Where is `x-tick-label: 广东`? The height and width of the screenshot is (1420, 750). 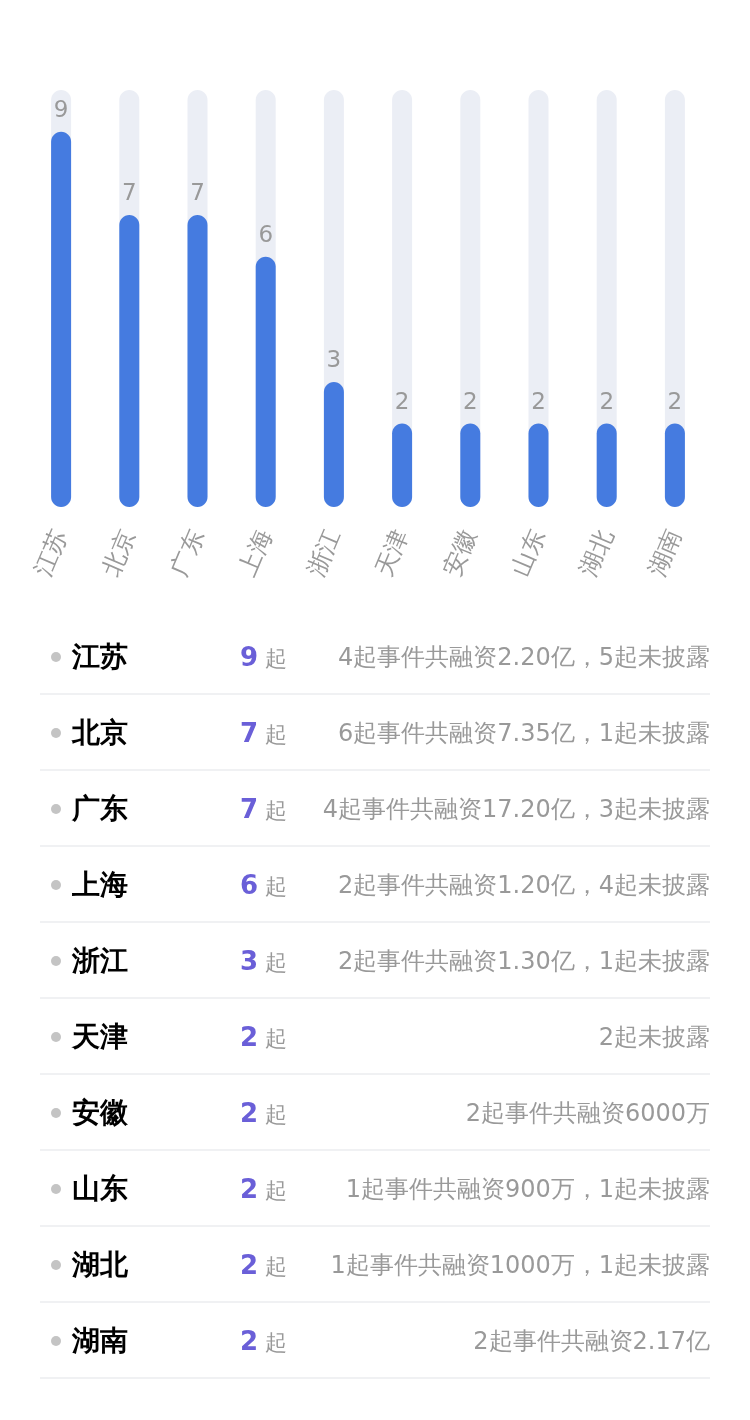
x-tick-label: 广东 is located at coordinates (187, 553).